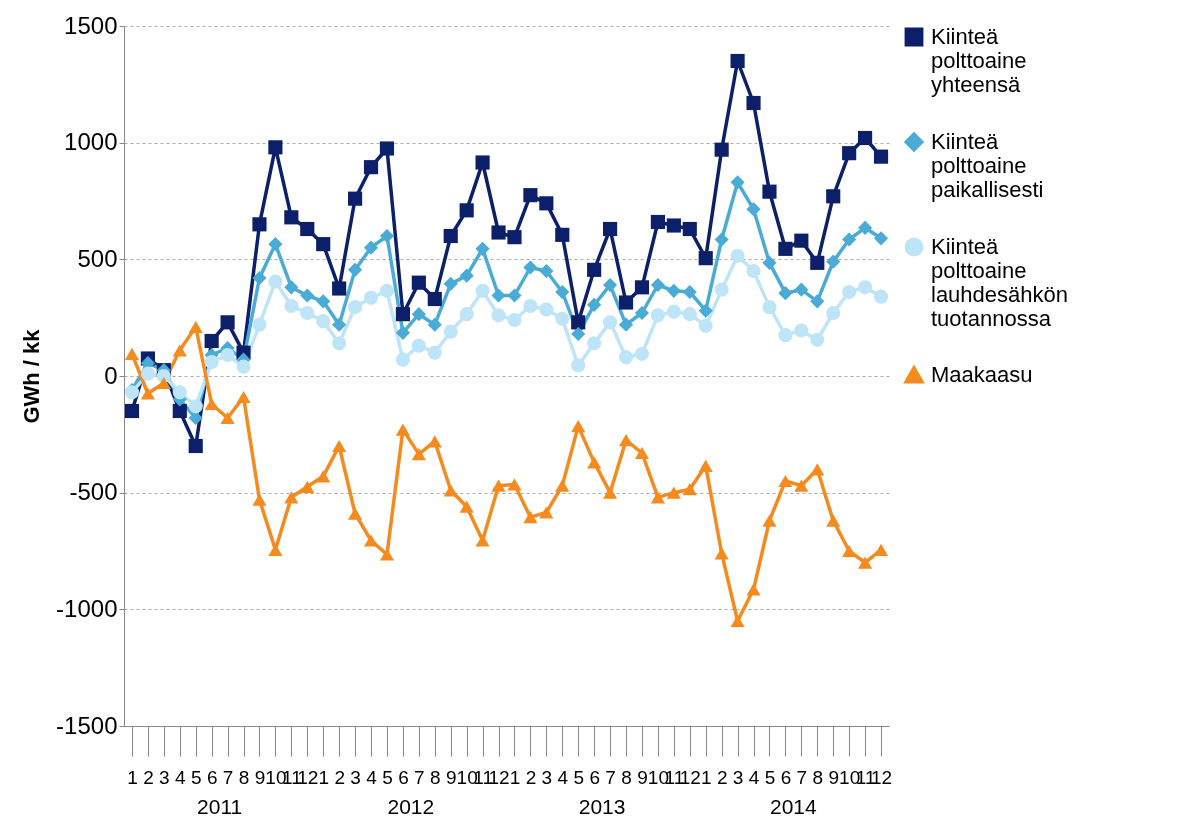  What do you see at coordinates (93, 492) in the screenshot?
I see `y-tick-label: -500` at bounding box center [93, 492].